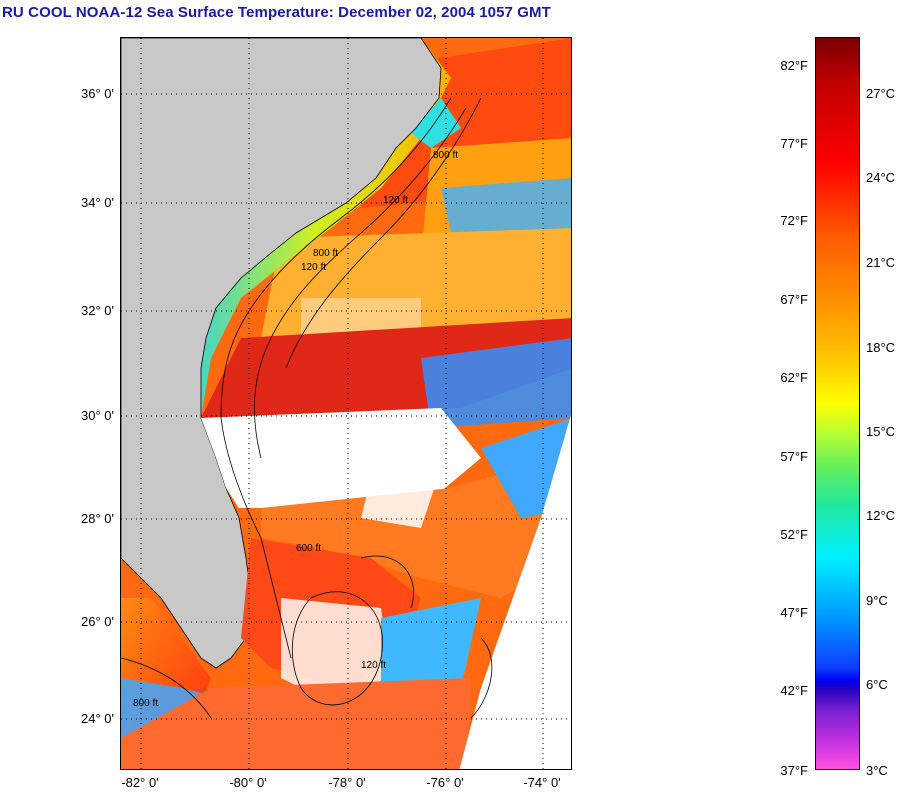 This screenshot has height=793, width=905. What do you see at coordinates (481, 678) in the screenshot?
I see `contour-bahamas-east` at bounding box center [481, 678].